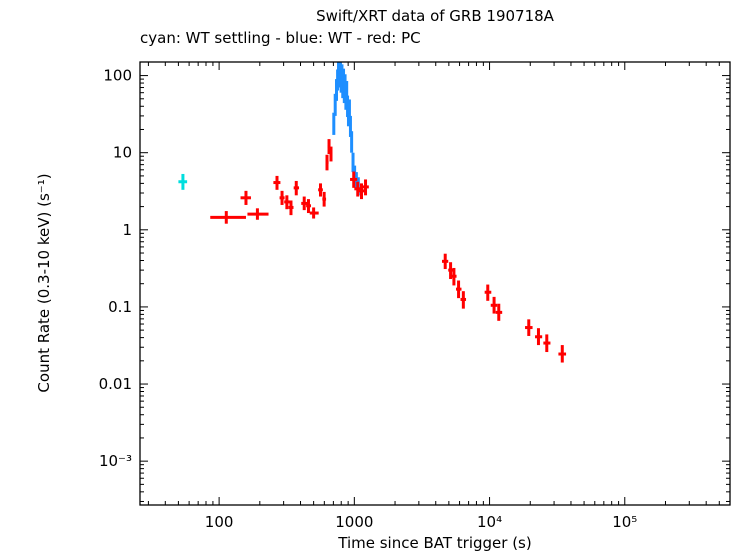 The height and width of the screenshot is (558, 746). Describe the element at coordinates (117, 76) in the screenshot. I see `y-tick-label: 100` at that location.